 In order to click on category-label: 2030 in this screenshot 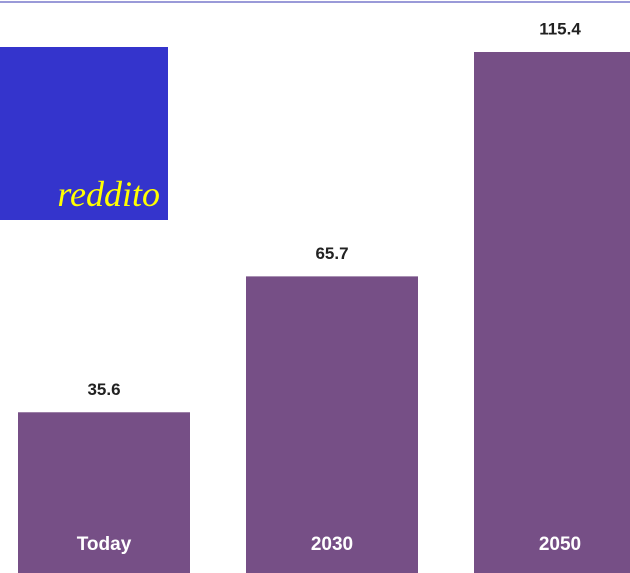, I will do `click(332, 544)`.